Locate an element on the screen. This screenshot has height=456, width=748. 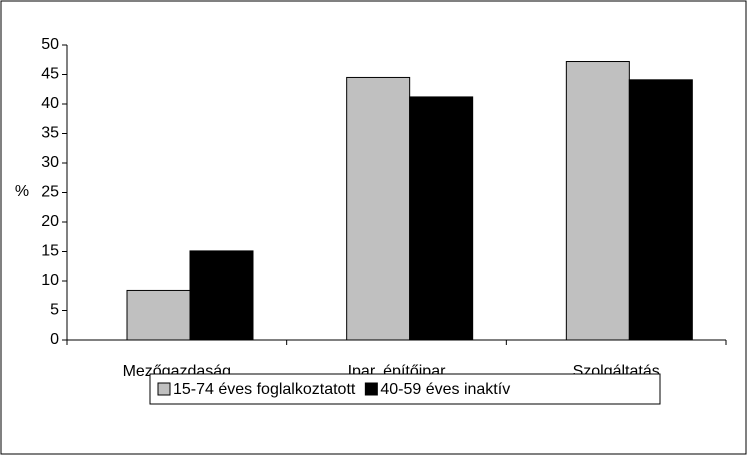
y-tick-label: 40 is located at coordinates (50, 103).